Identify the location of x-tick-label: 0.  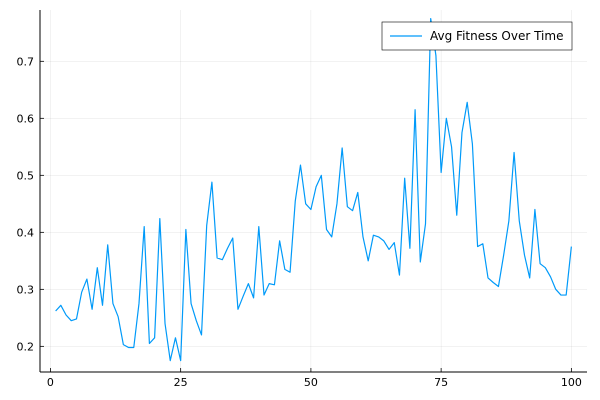
(50, 382).